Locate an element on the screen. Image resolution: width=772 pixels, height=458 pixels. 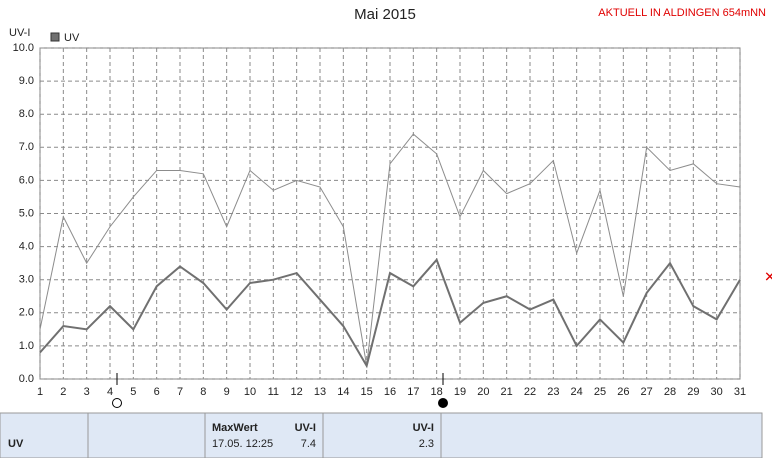
chart-title: Mai 2015 is located at coordinates (385, 14).